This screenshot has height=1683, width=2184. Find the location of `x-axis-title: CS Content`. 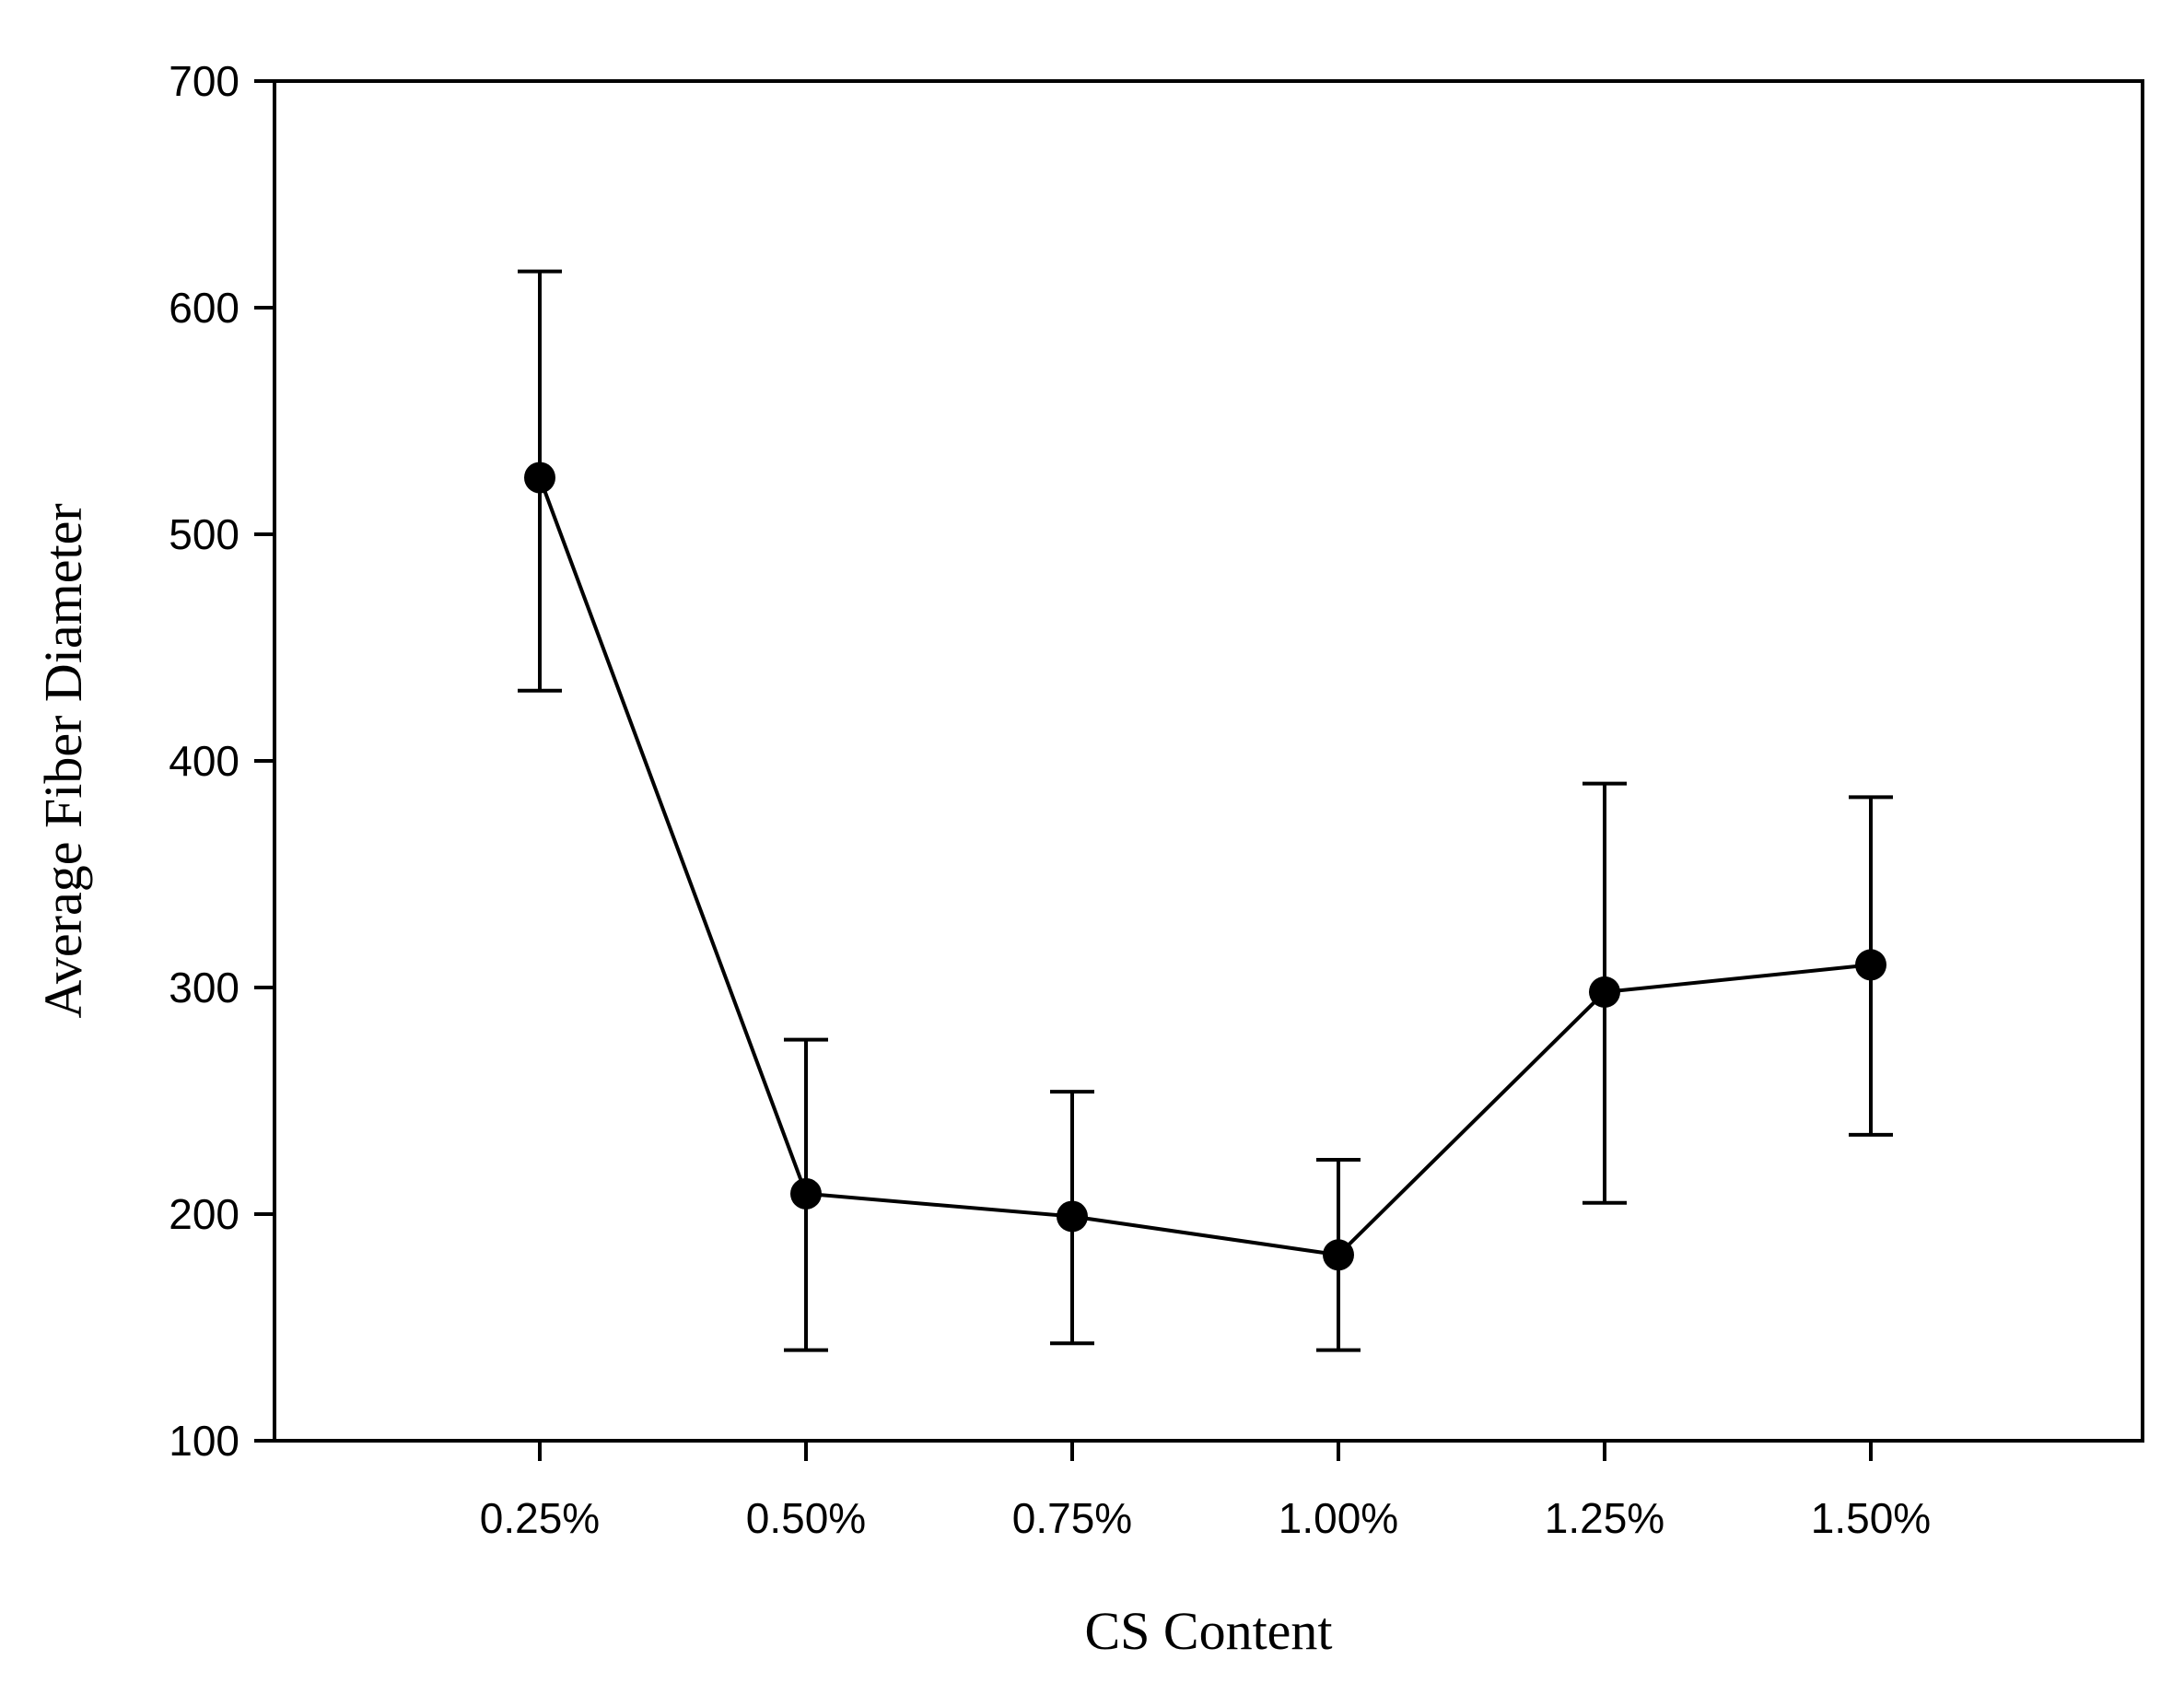

x-axis-title: CS Content is located at coordinates (1208, 1631).